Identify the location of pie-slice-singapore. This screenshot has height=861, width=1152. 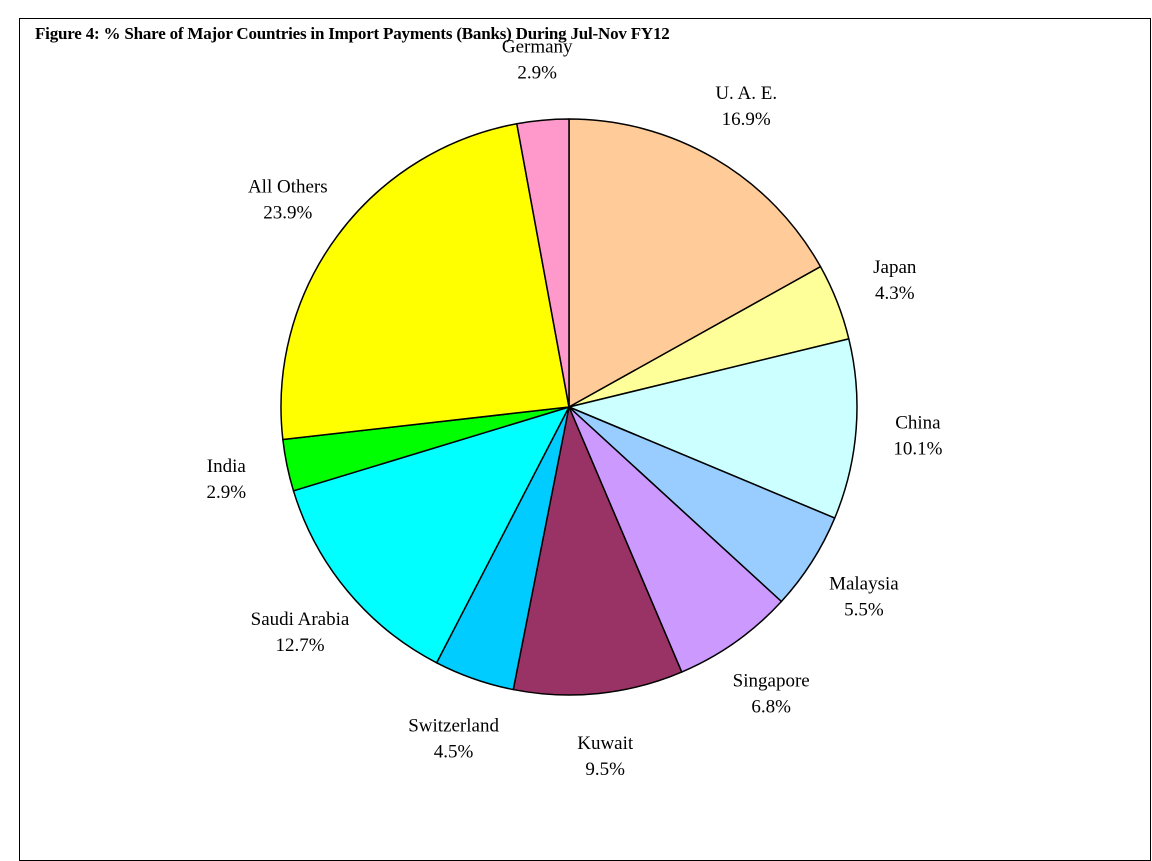
(675, 539).